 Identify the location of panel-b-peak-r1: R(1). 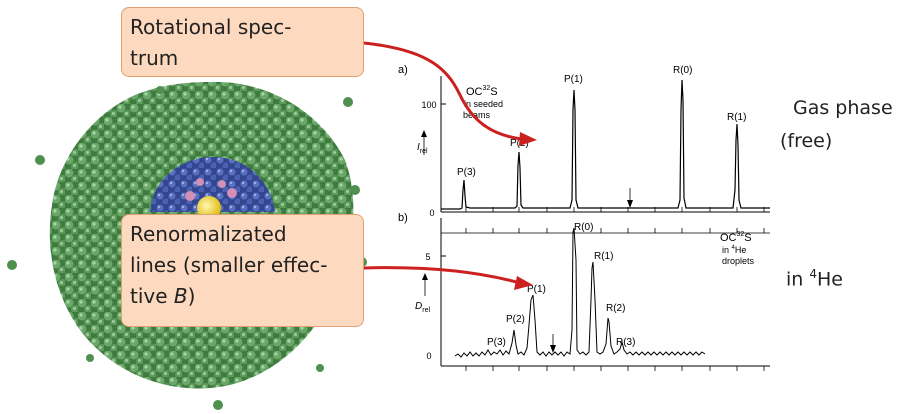
(603, 256).